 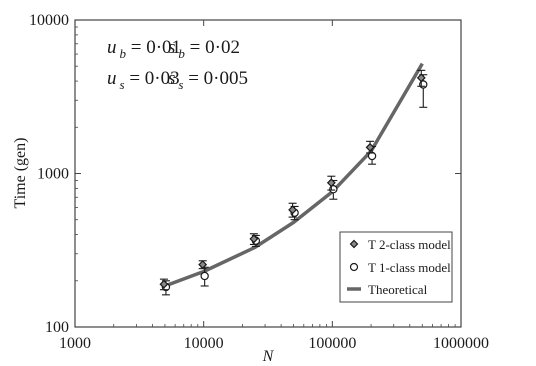 What do you see at coordinates (354, 267) in the screenshot?
I see `legend-circle-marker` at bounding box center [354, 267].